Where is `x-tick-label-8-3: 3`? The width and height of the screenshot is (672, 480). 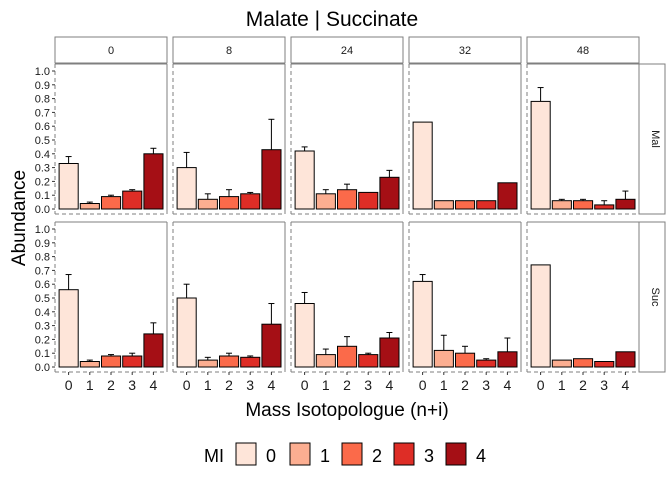
x-tick-label-8-3: 3 is located at coordinates (250, 385).